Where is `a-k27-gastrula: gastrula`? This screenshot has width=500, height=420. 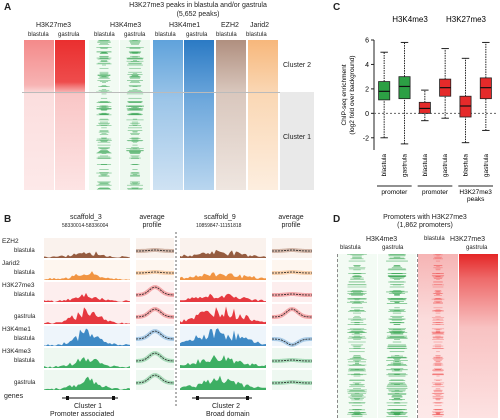 a-k27-gastrula: gastrula is located at coordinates (69, 35).